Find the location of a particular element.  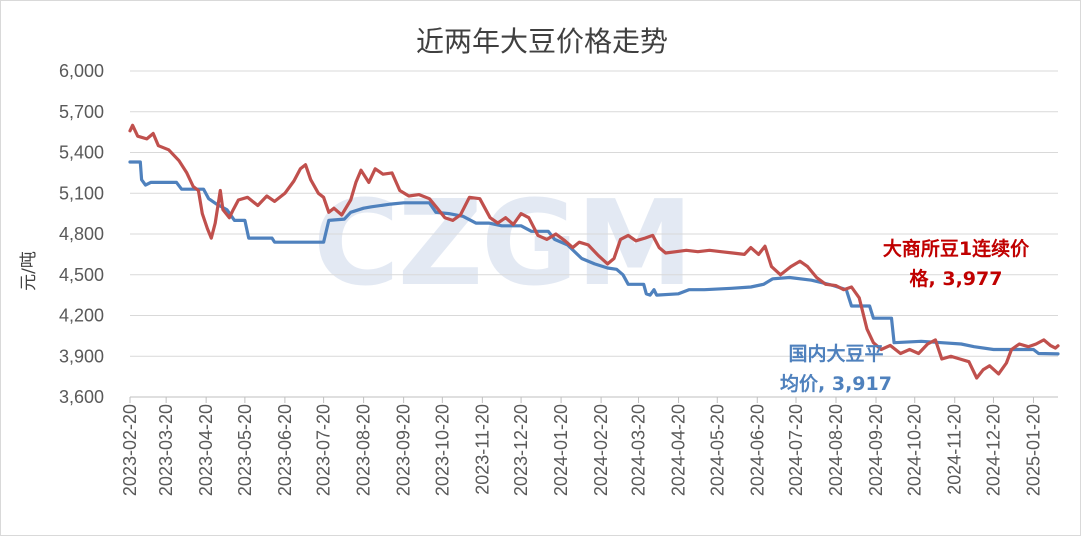

y-tick-label: 4,800 is located at coordinates (81, 234).